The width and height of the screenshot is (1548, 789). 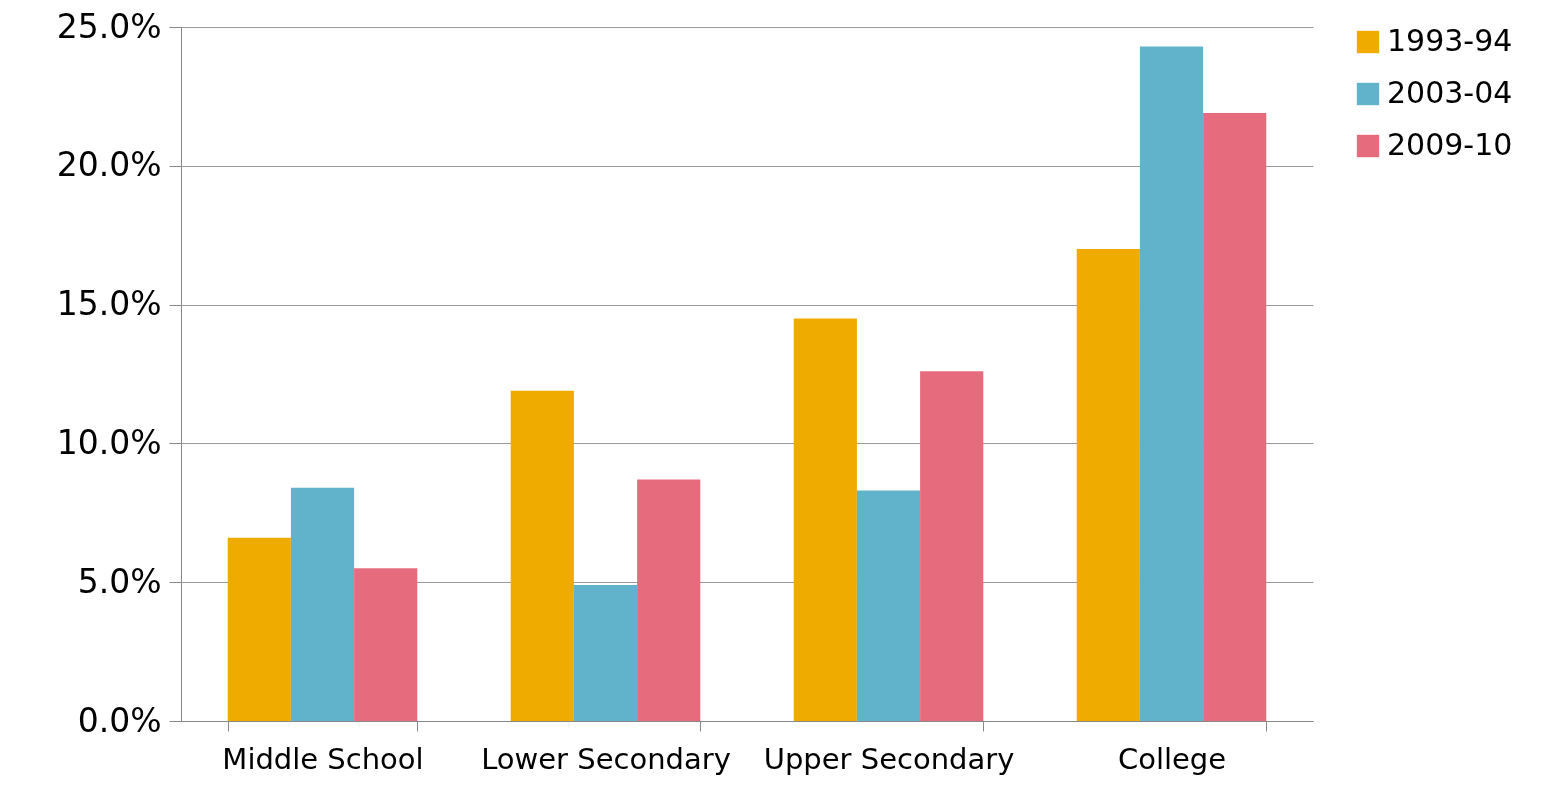 I want to click on y-tick-label: 0.0%, so click(x=119, y=720).